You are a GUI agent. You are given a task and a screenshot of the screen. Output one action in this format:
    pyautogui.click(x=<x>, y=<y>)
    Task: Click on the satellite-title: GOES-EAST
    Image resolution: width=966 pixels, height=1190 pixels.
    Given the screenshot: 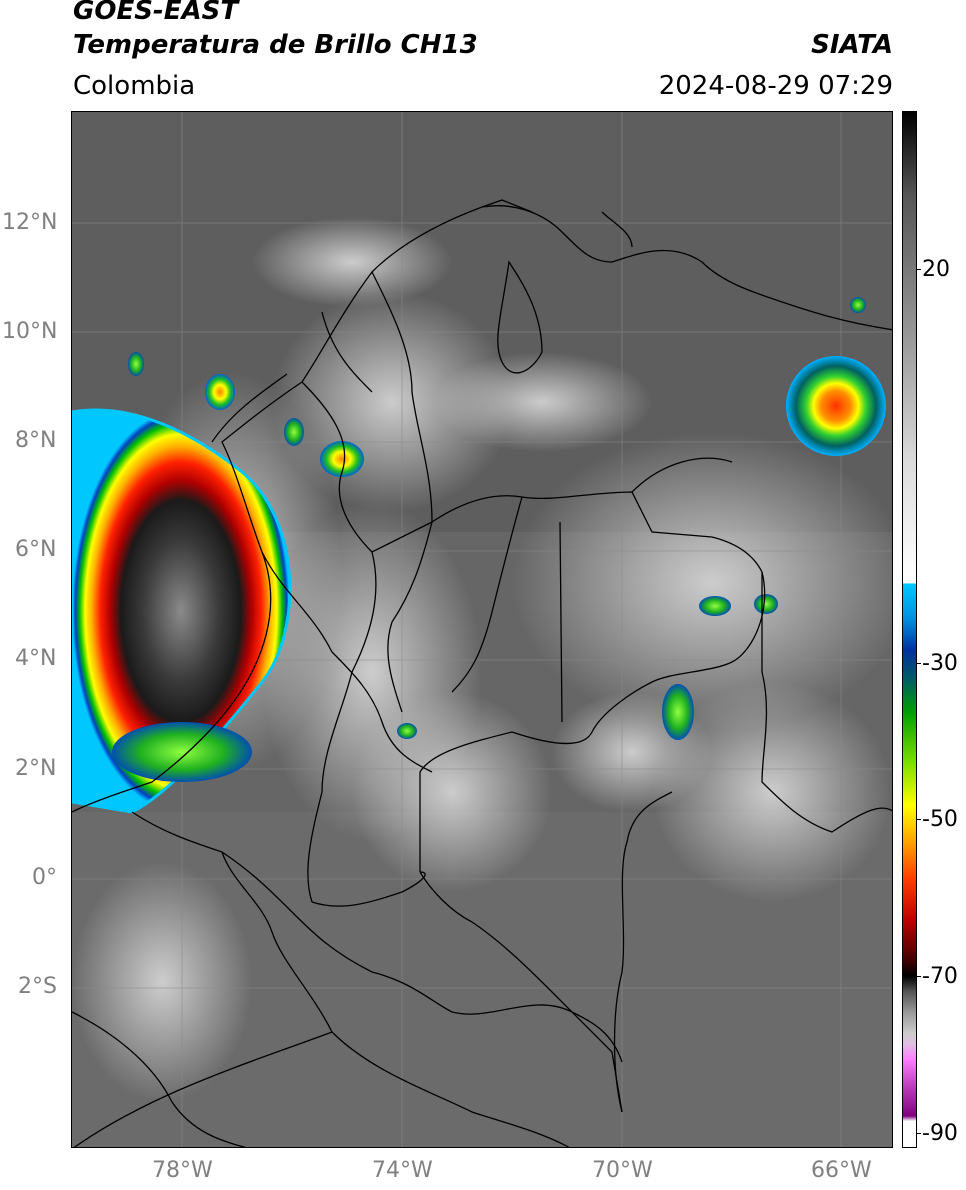 What is the action you would take?
    pyautogui.click(x=156, y=13)
    